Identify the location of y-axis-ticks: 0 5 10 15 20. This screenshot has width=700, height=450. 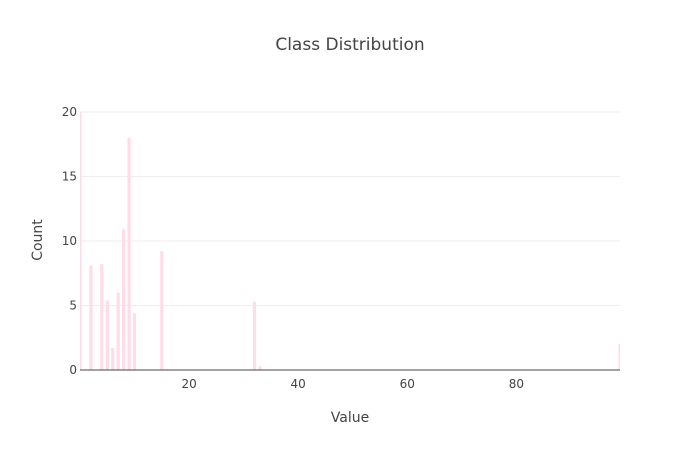
(69, 241).